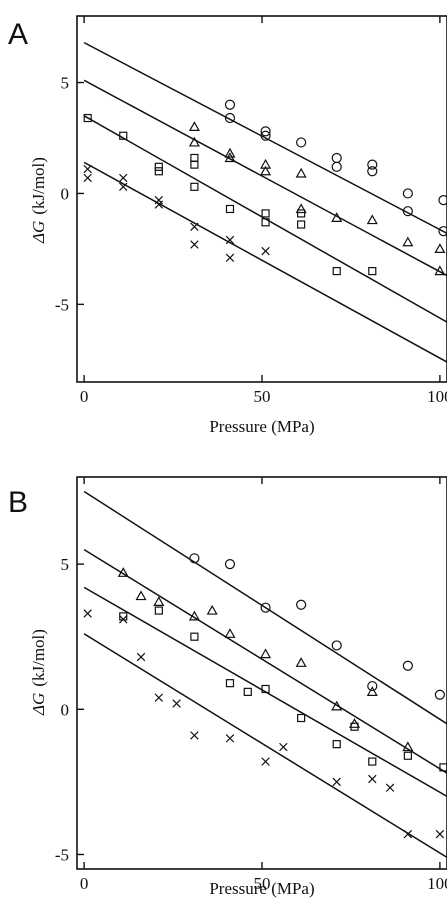  I want to click on y-axis-symbol-b: ΔG, so click(38, 704).